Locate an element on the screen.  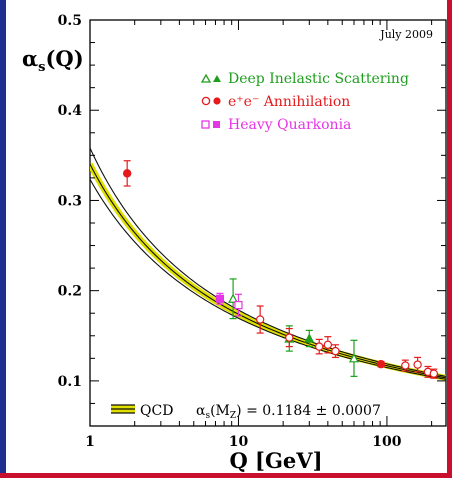
x-axis-title: Q [GeV] is located at coordinates (275, 460).